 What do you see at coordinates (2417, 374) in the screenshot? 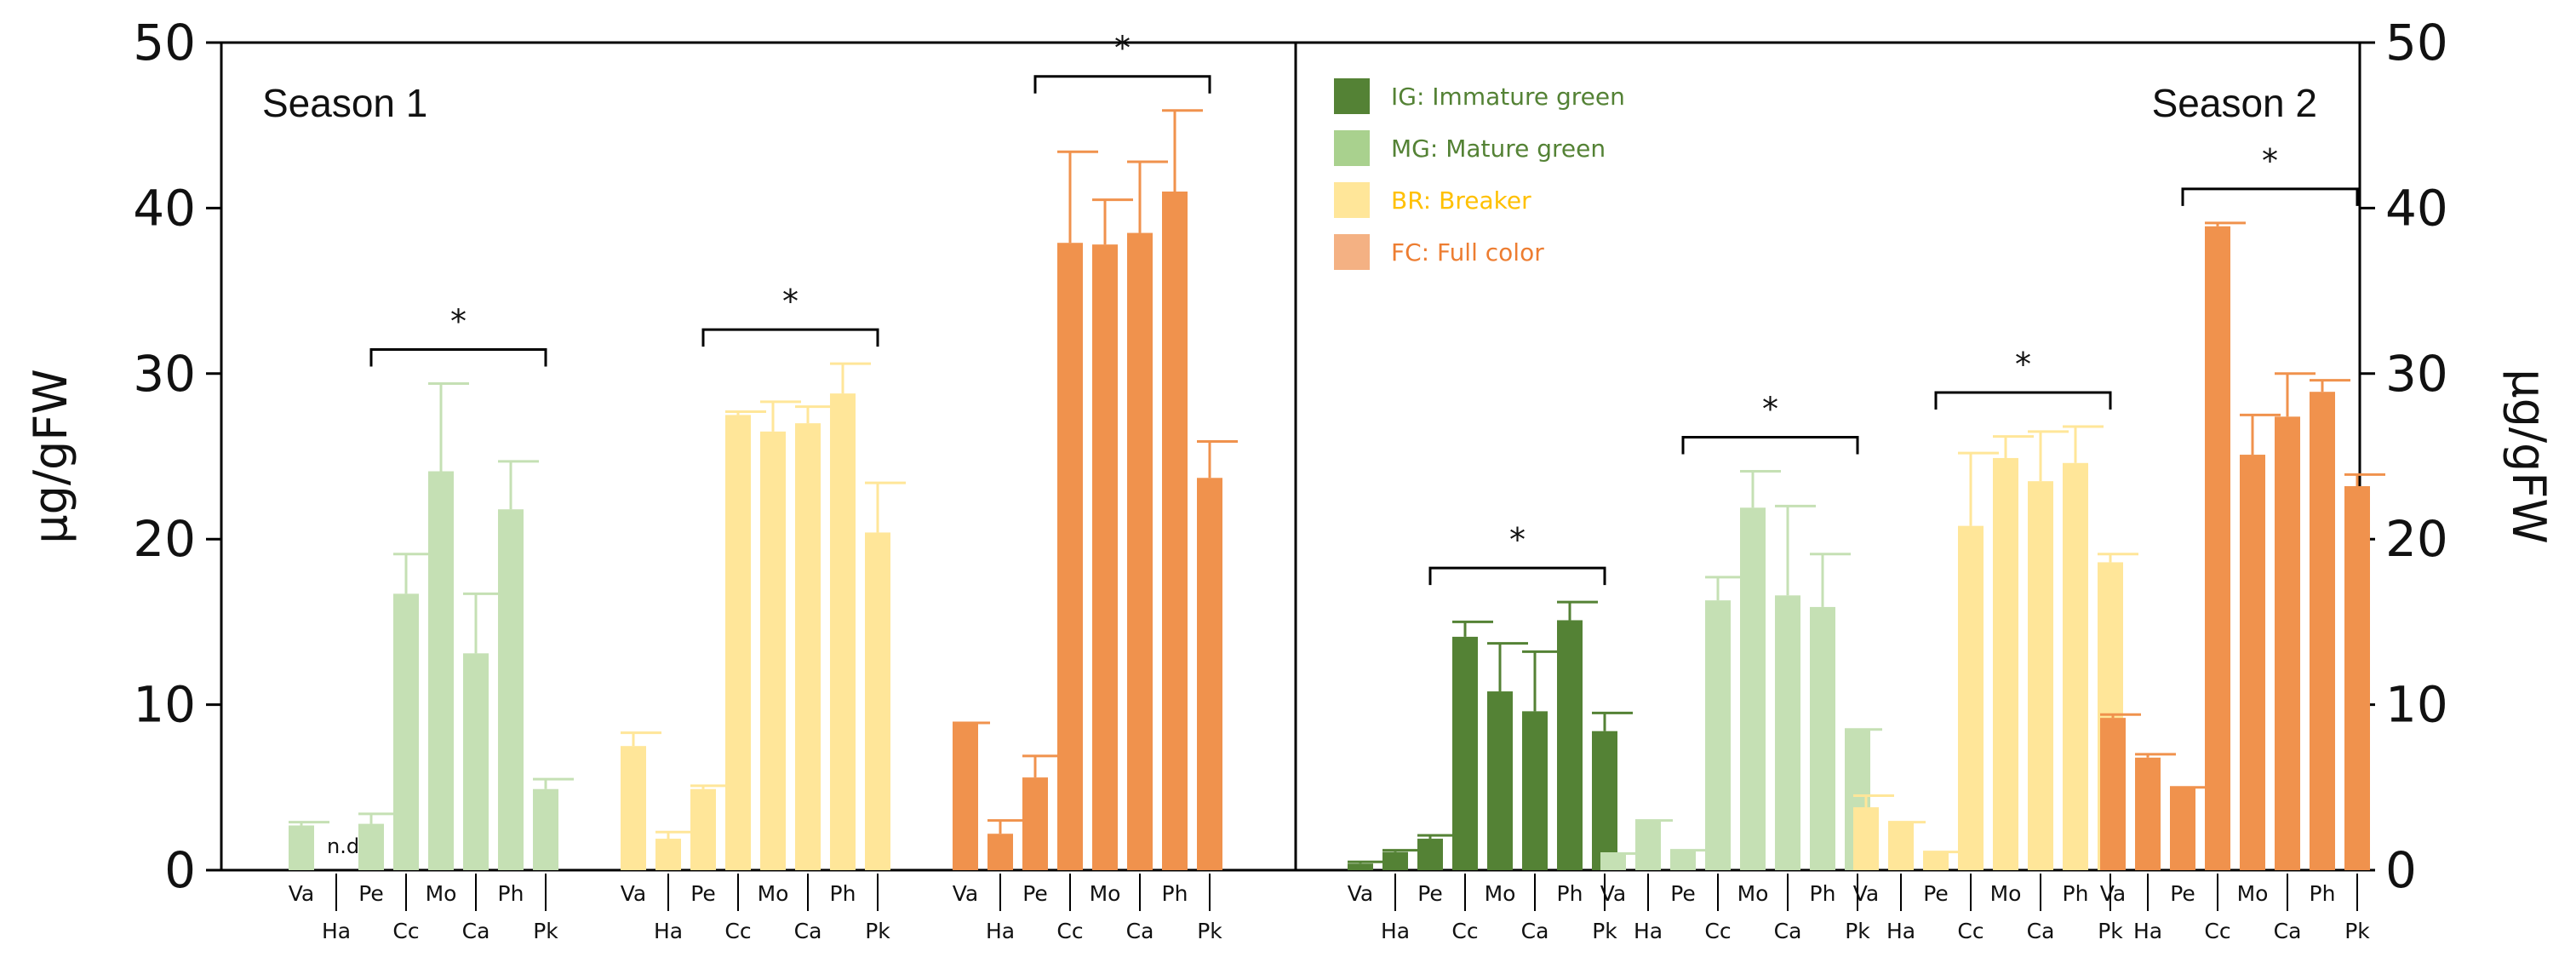
I see `y-tick-label-right: 30` at bounding box center [2417, 374].